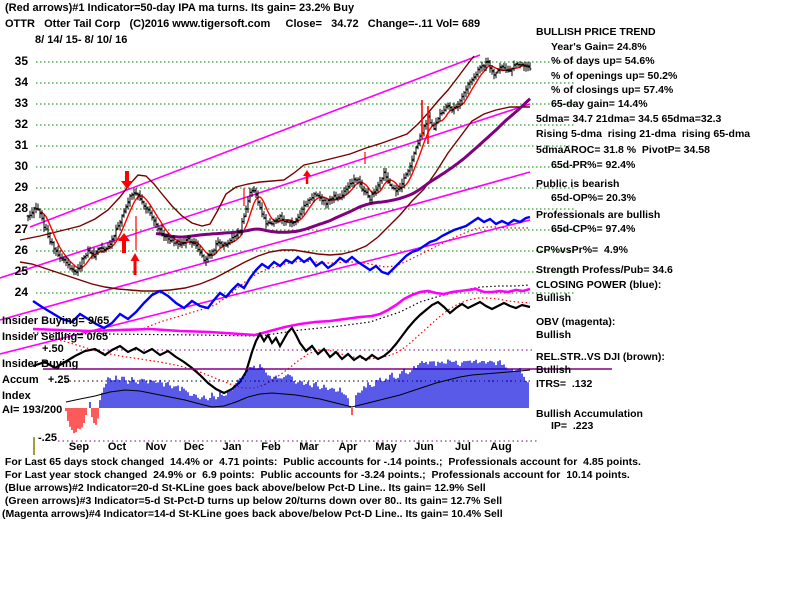 Image resolution: width=800 pixels, height=600 pixels. Describe the element at coordinates (603, 61) in the screenshot. I see `right-panel-line: % of days up= 54.6%` at that location.